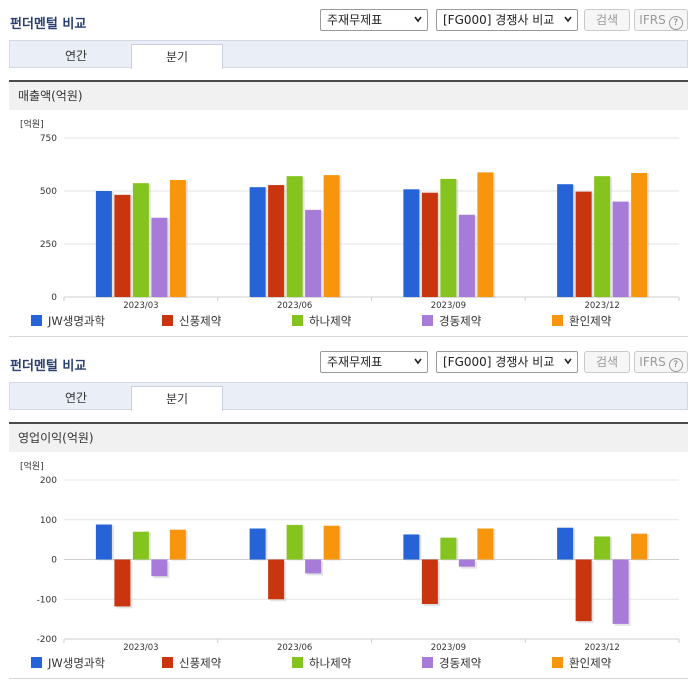 The height and width of the screenshot is (684, 696). Describe the element at coordinates (48, 245) in the screenshot. I see `y-tick-label: 250` at that location.